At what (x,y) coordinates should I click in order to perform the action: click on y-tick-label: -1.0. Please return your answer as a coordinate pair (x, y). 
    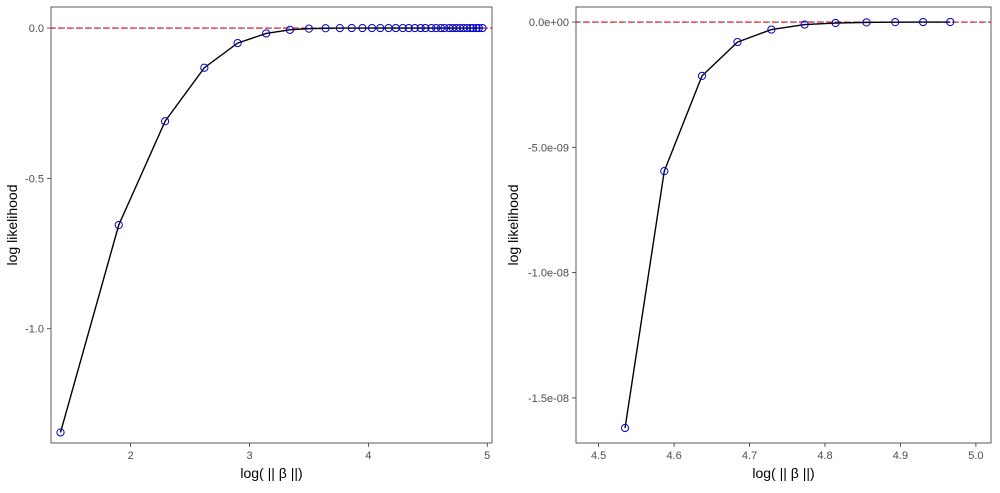
    Looking at the image, I should click on (34, 330).